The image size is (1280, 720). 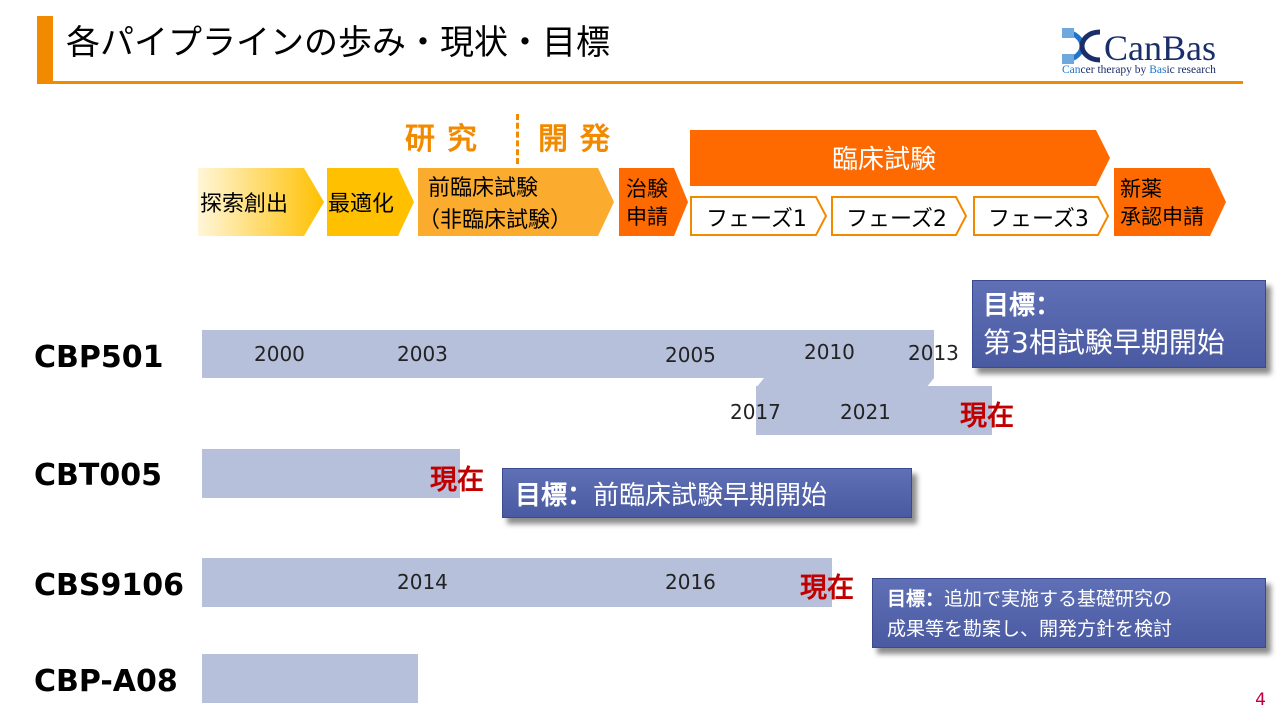 I want to click on page-number: 4, so click(x=1260, y=700).